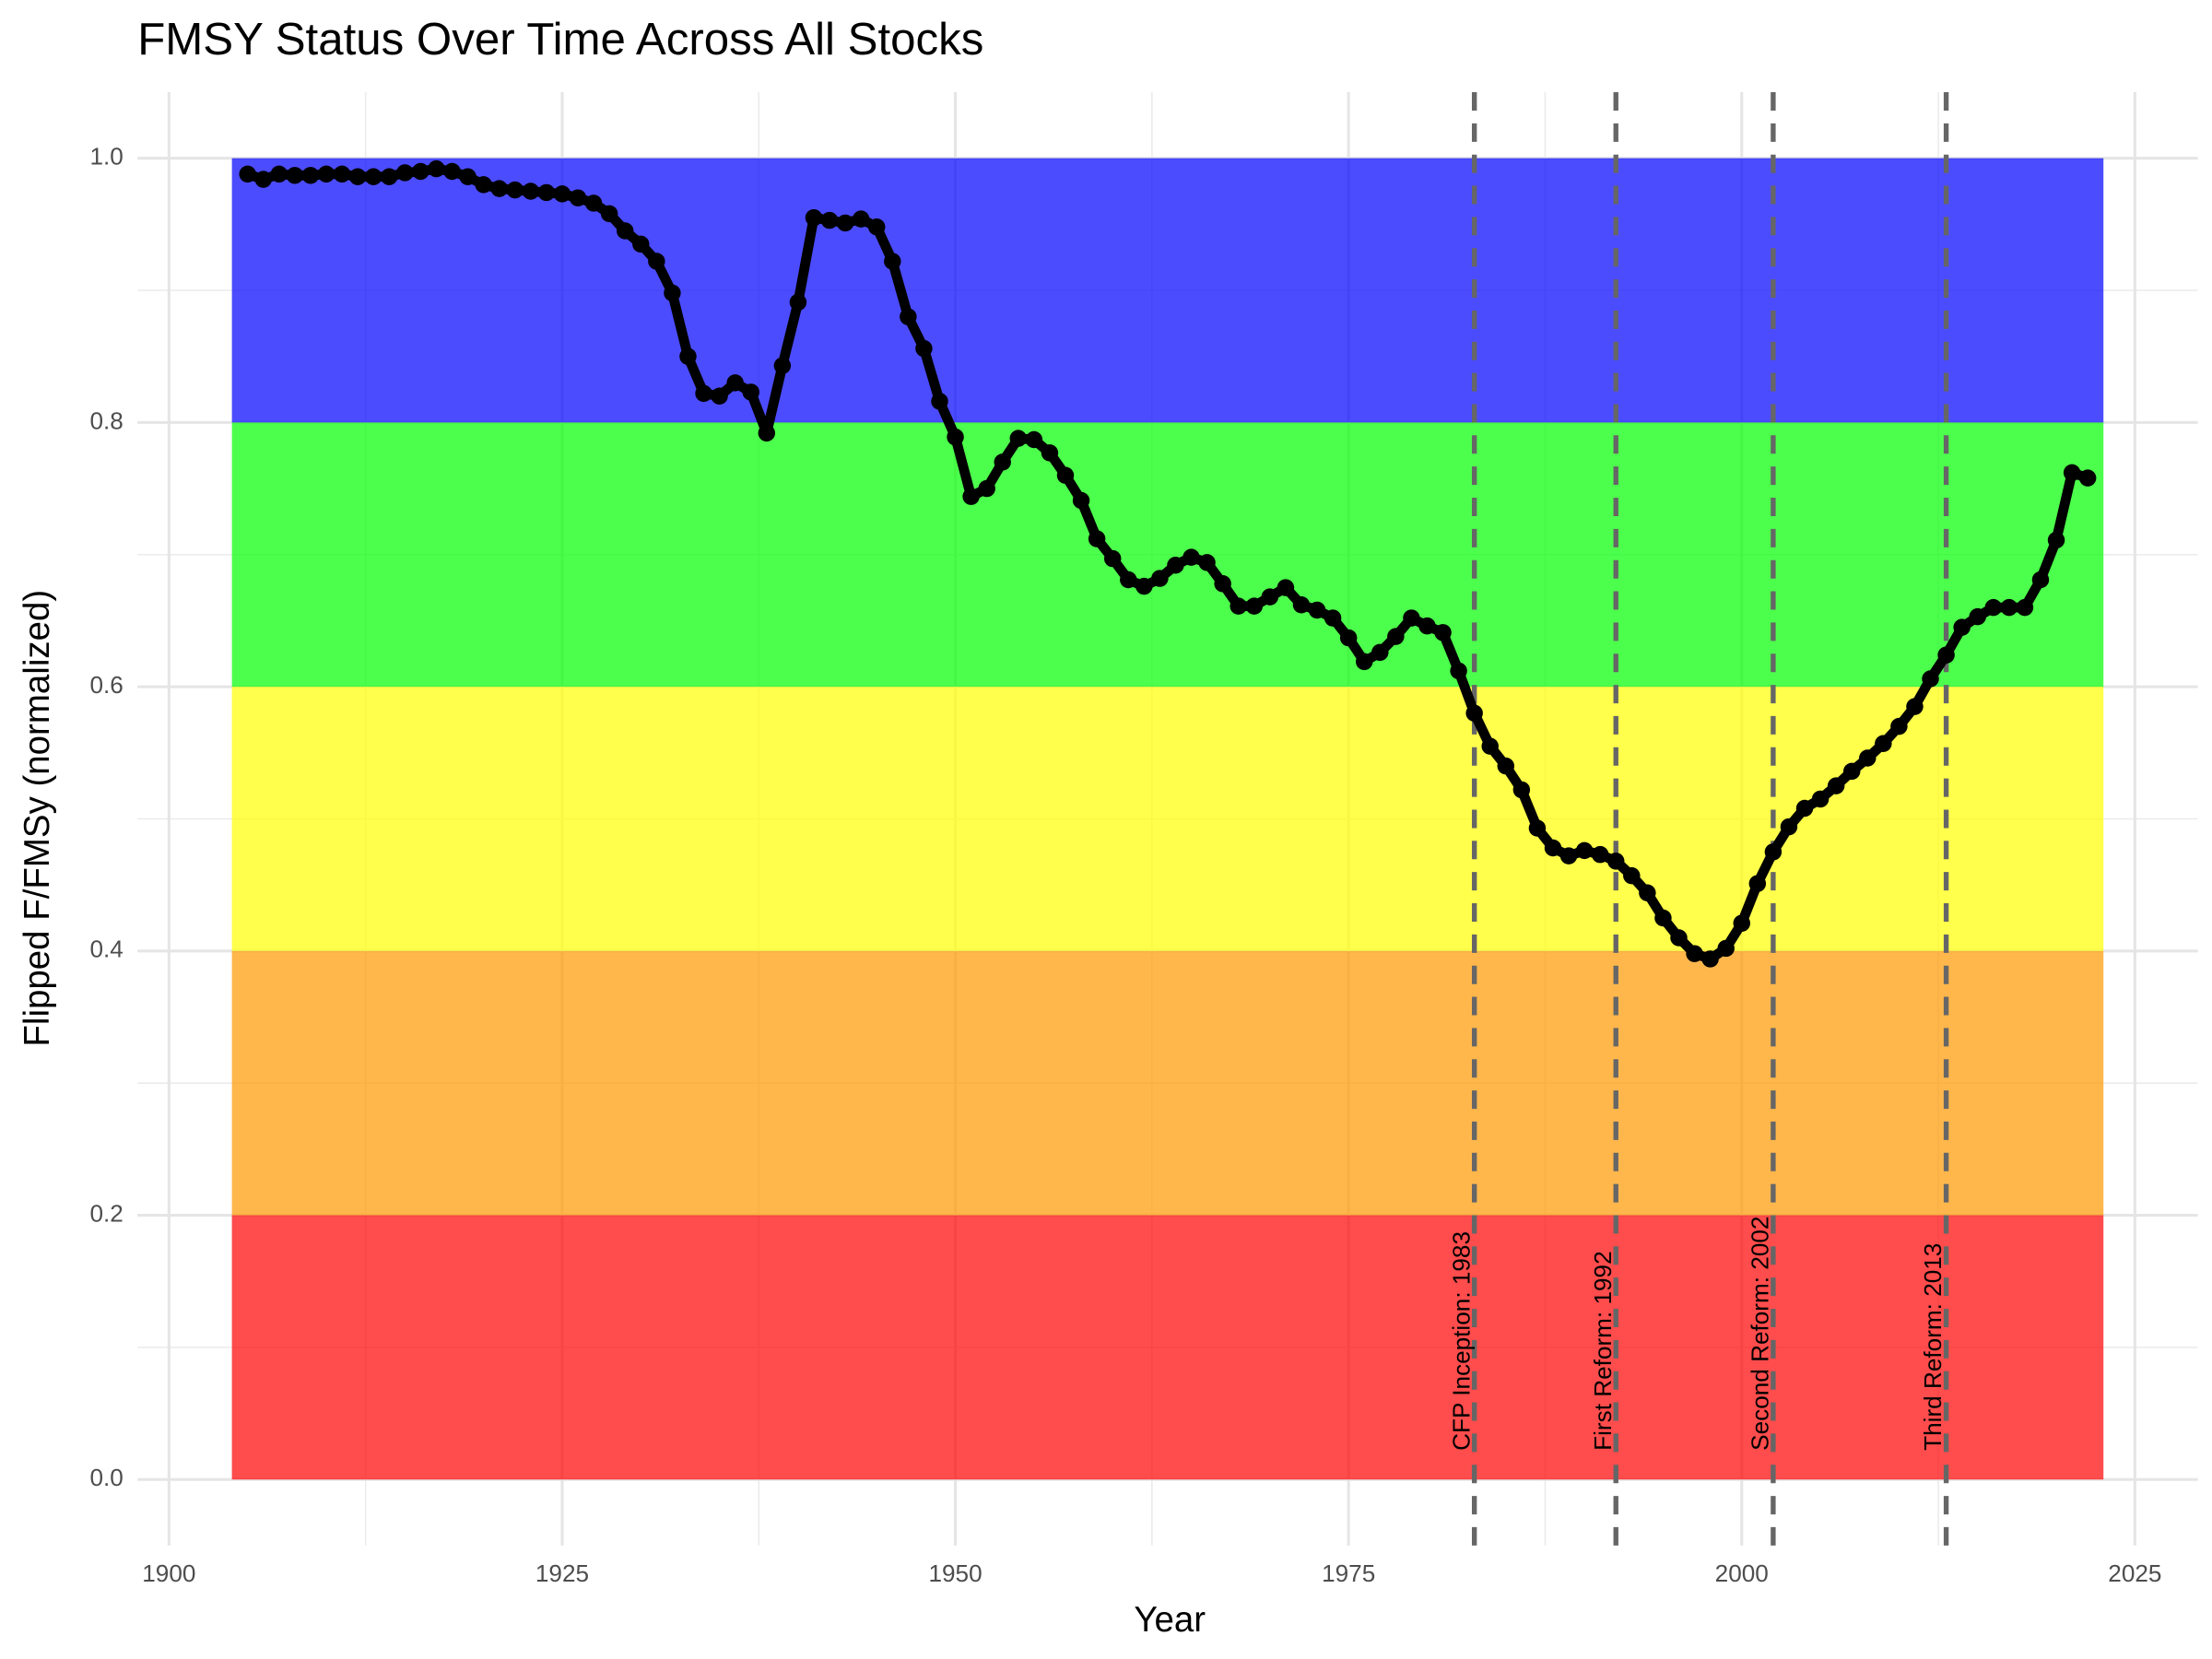 This screenshot has height=1659, width=2212. I want to click on x-axis-label: Year, so click(1170, 1620).